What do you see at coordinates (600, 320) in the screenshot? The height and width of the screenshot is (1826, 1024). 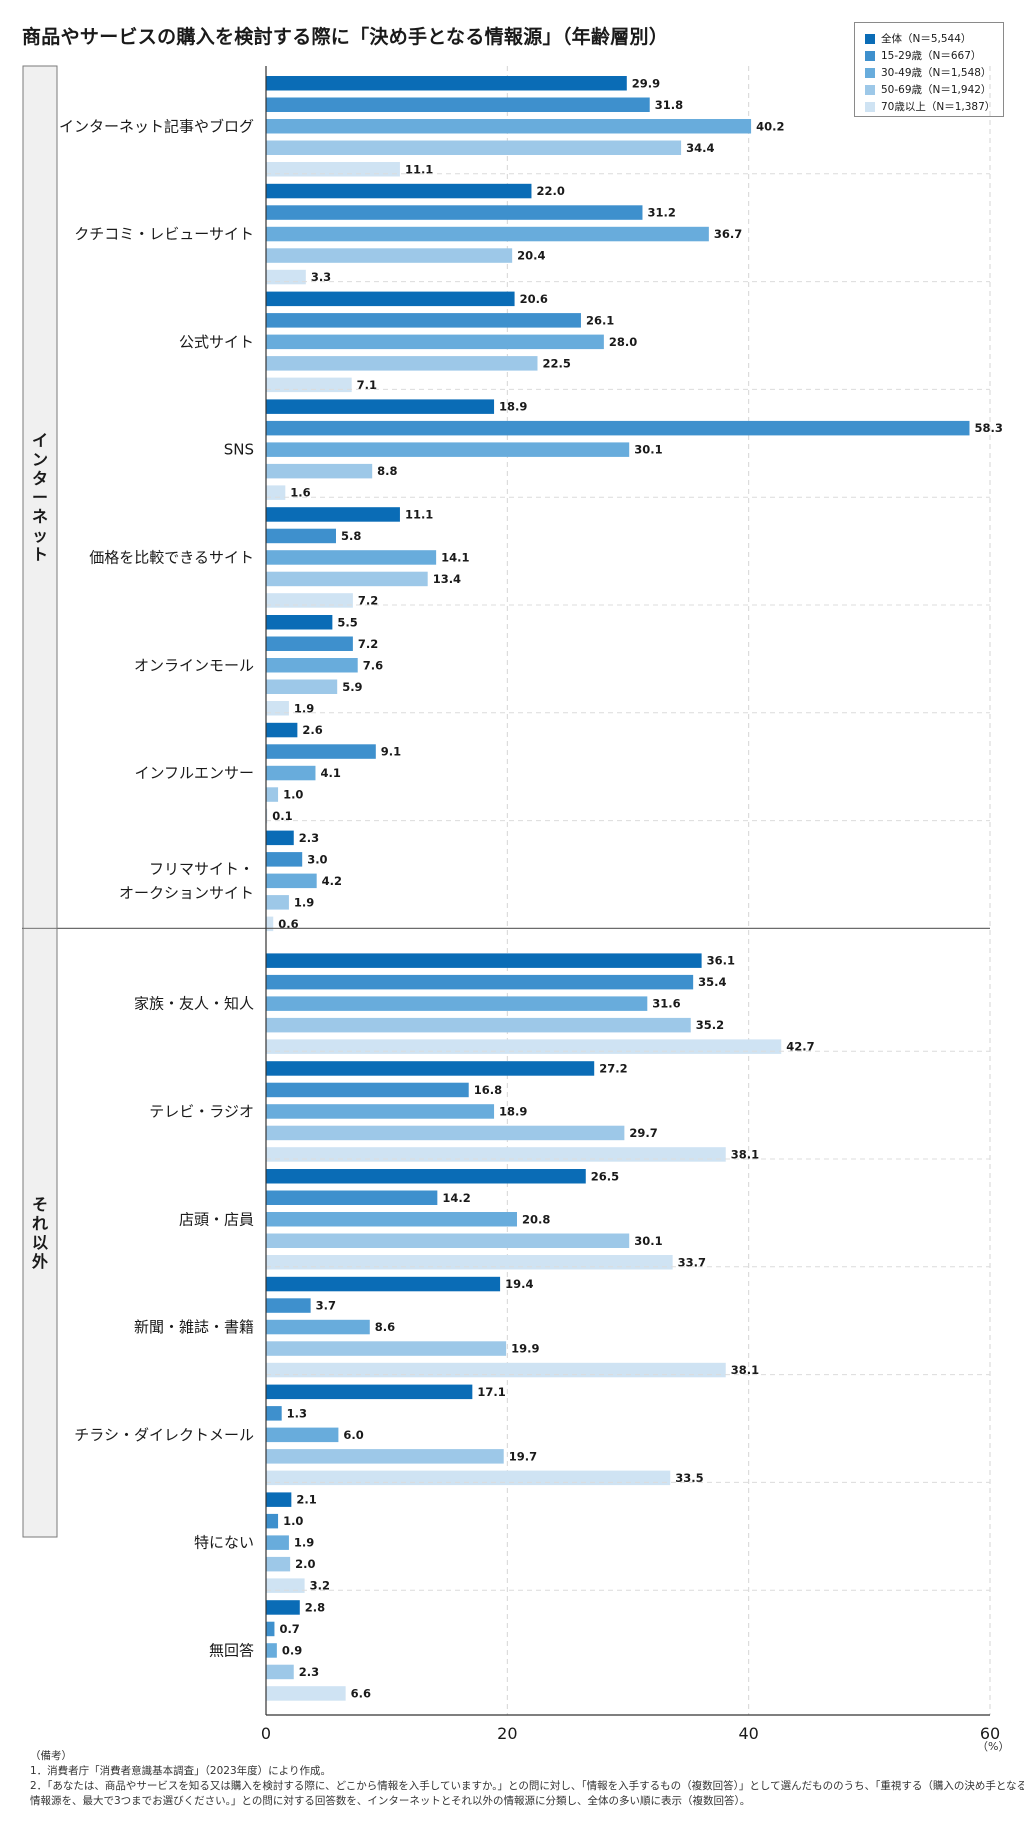 I see `bar-value-label: 26.1` at bounding box center [600, 320].